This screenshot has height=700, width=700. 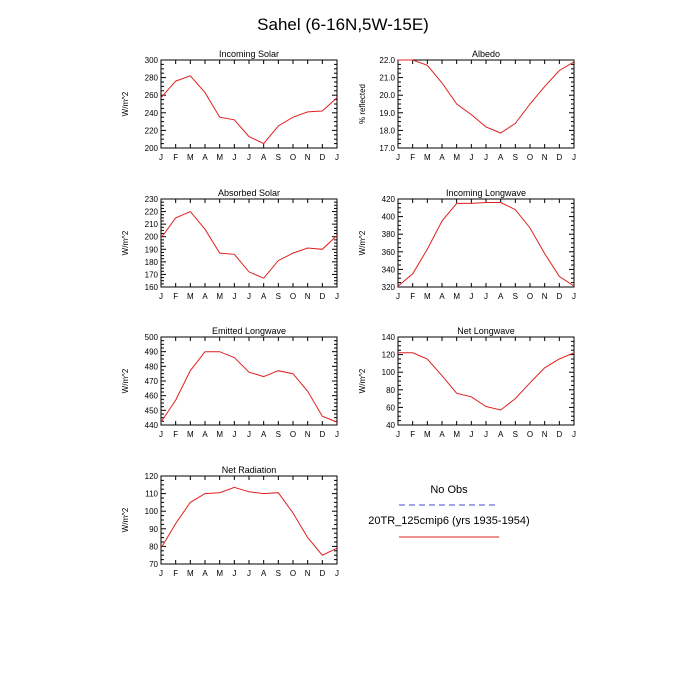 I want to click on y-tick-label: 400, so click(x=389, y=217).